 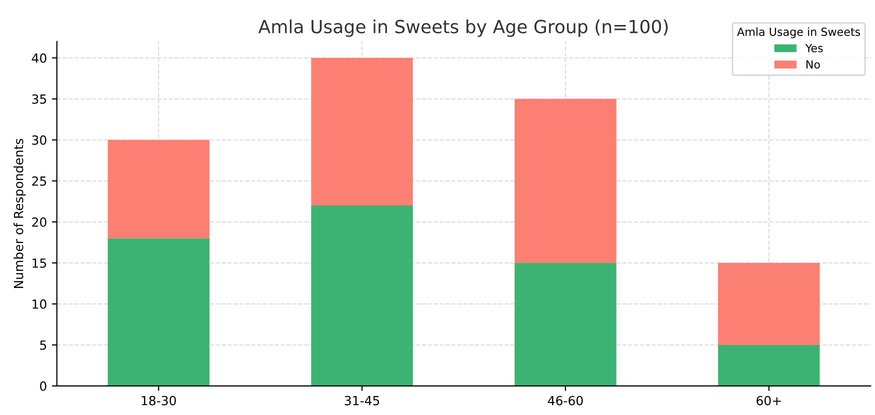 I want to click on x-tick-label: 60+, so click(x=768, y=401).